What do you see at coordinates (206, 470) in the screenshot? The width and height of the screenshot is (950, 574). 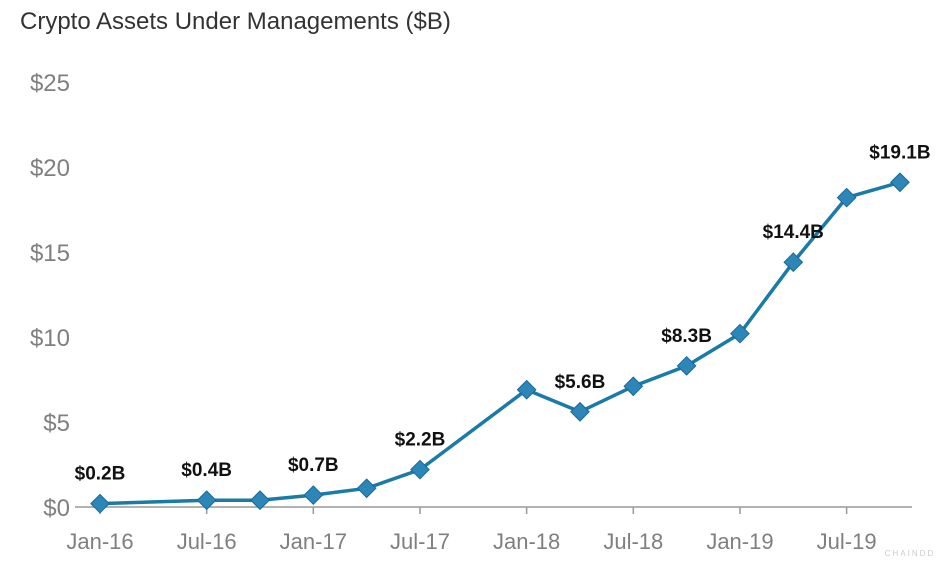 I see `data-label: $0.4B` at bounding box center [206, 470].